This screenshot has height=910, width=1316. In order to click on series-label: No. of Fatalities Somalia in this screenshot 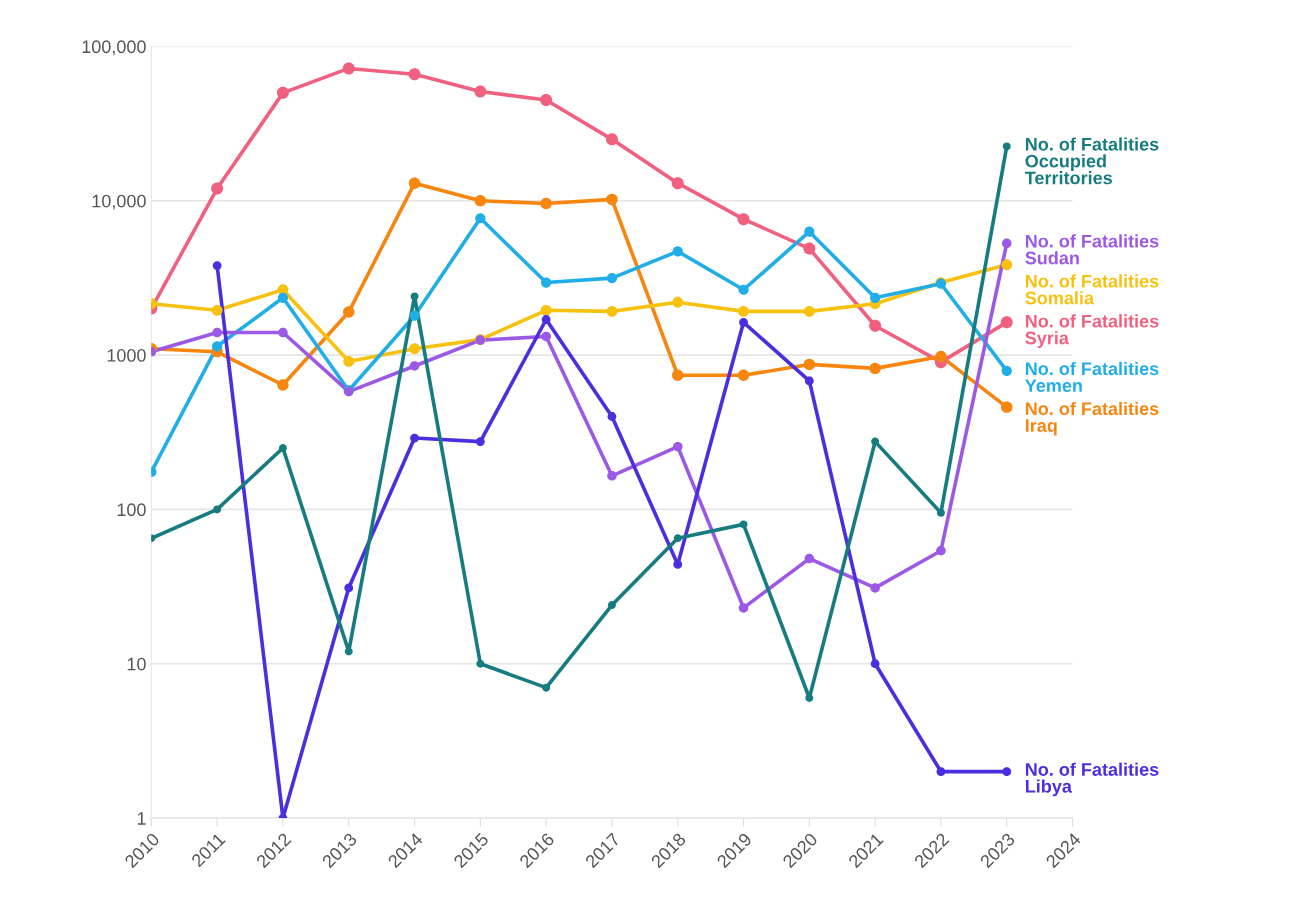, I will do `click(1092, 289)`.